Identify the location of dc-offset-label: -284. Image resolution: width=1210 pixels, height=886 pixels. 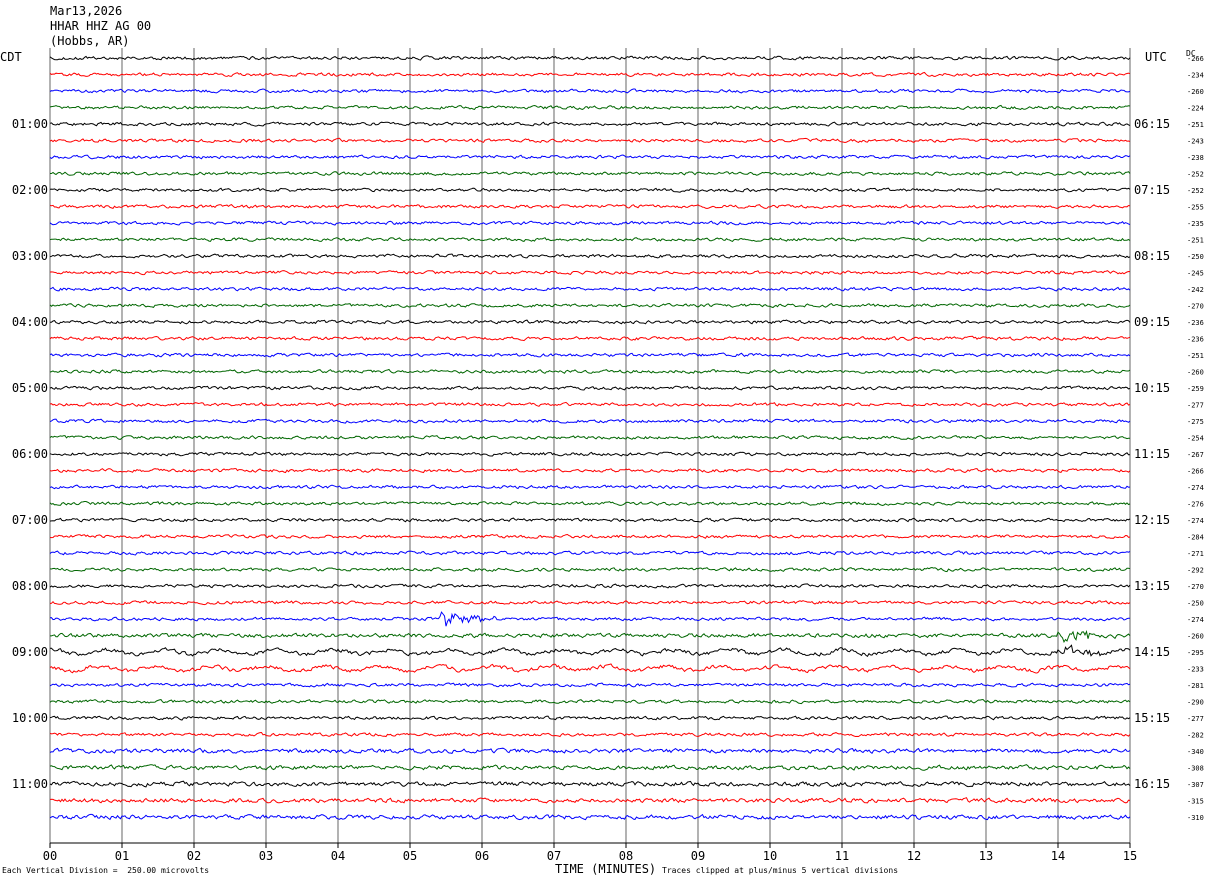
(1195, 538).